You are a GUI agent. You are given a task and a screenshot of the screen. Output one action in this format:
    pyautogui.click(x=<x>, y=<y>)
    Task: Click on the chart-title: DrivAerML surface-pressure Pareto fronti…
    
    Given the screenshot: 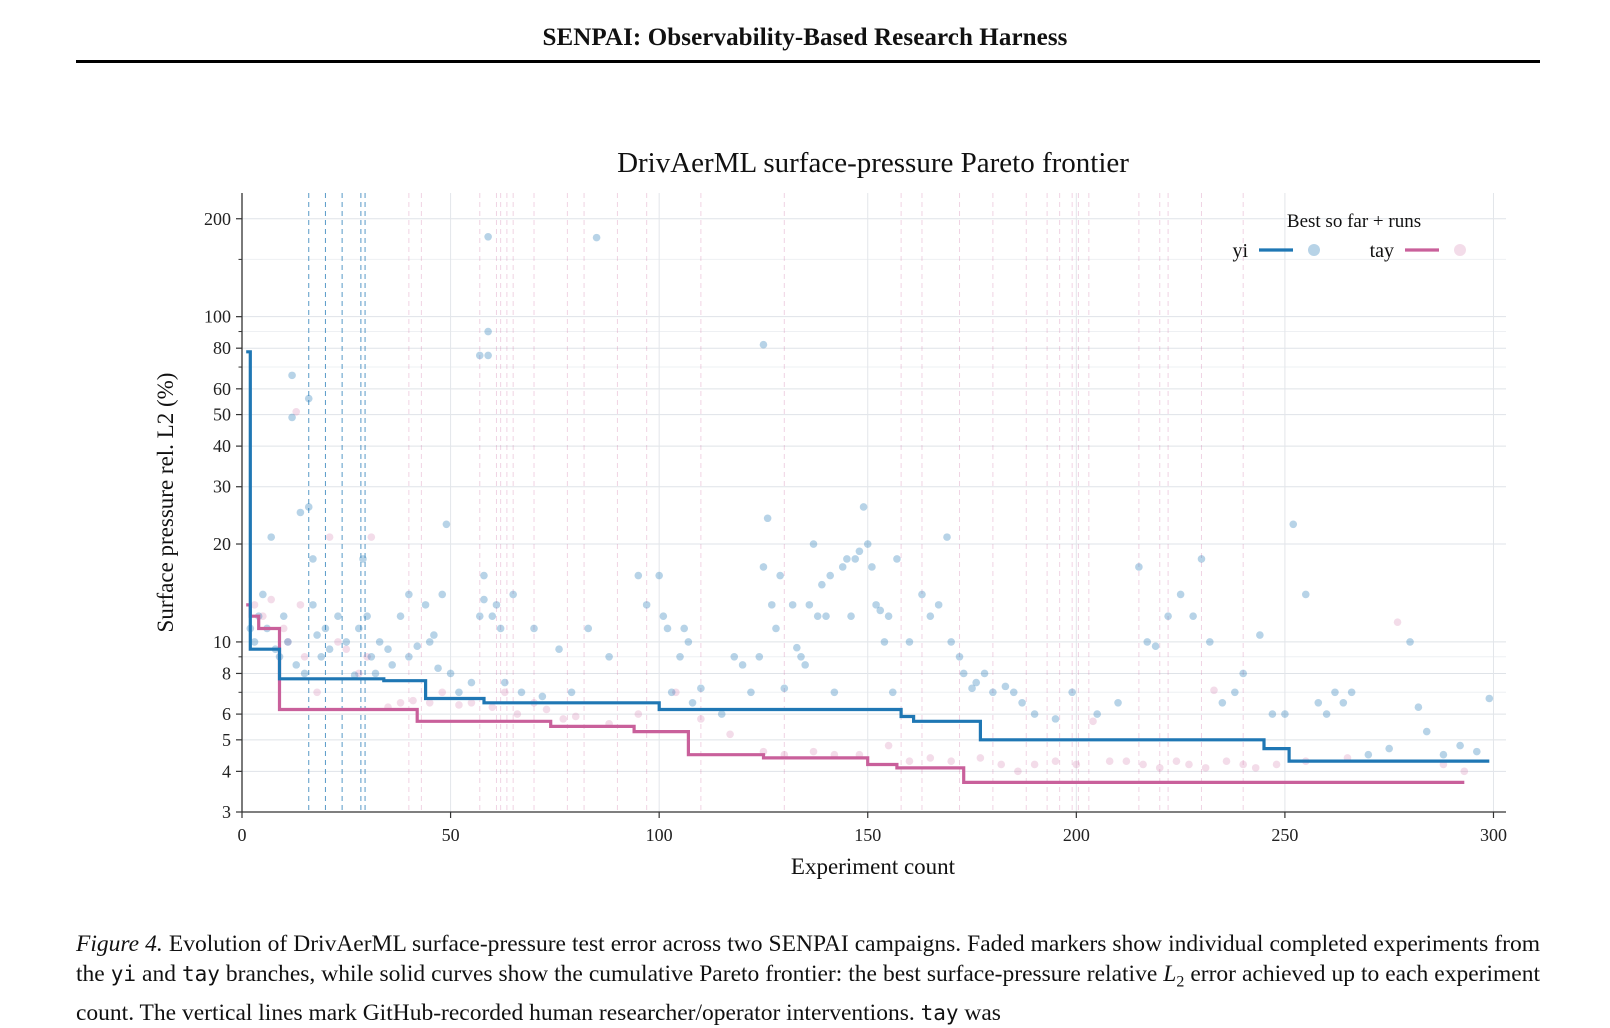 What is the action you would take?
    pyautogui.click(x=873, y=163)
    